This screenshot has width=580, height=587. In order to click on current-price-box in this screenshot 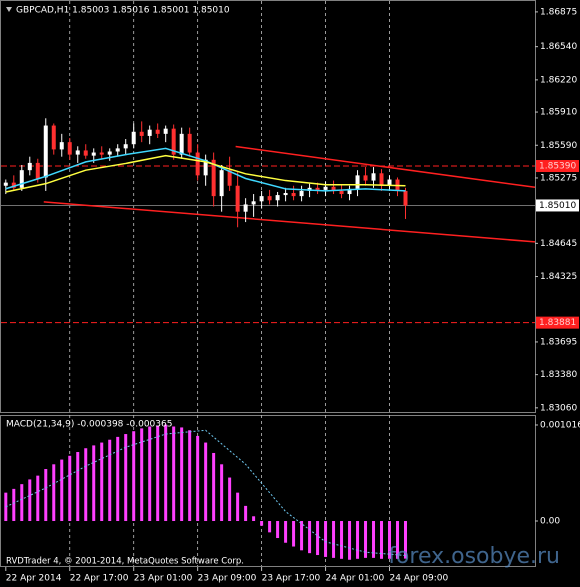, I will do `click(557, 205)`.